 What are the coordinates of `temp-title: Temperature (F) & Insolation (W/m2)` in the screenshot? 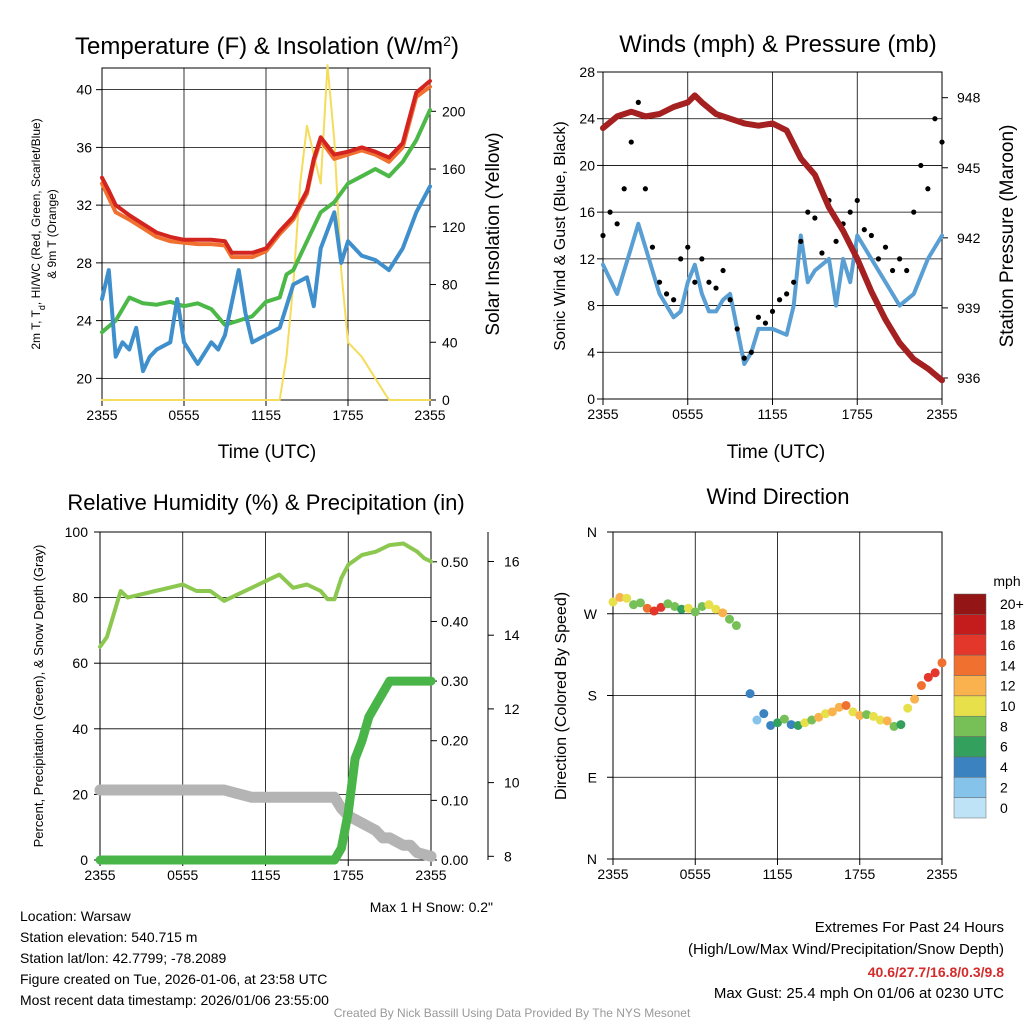 It's located at (267, 46).